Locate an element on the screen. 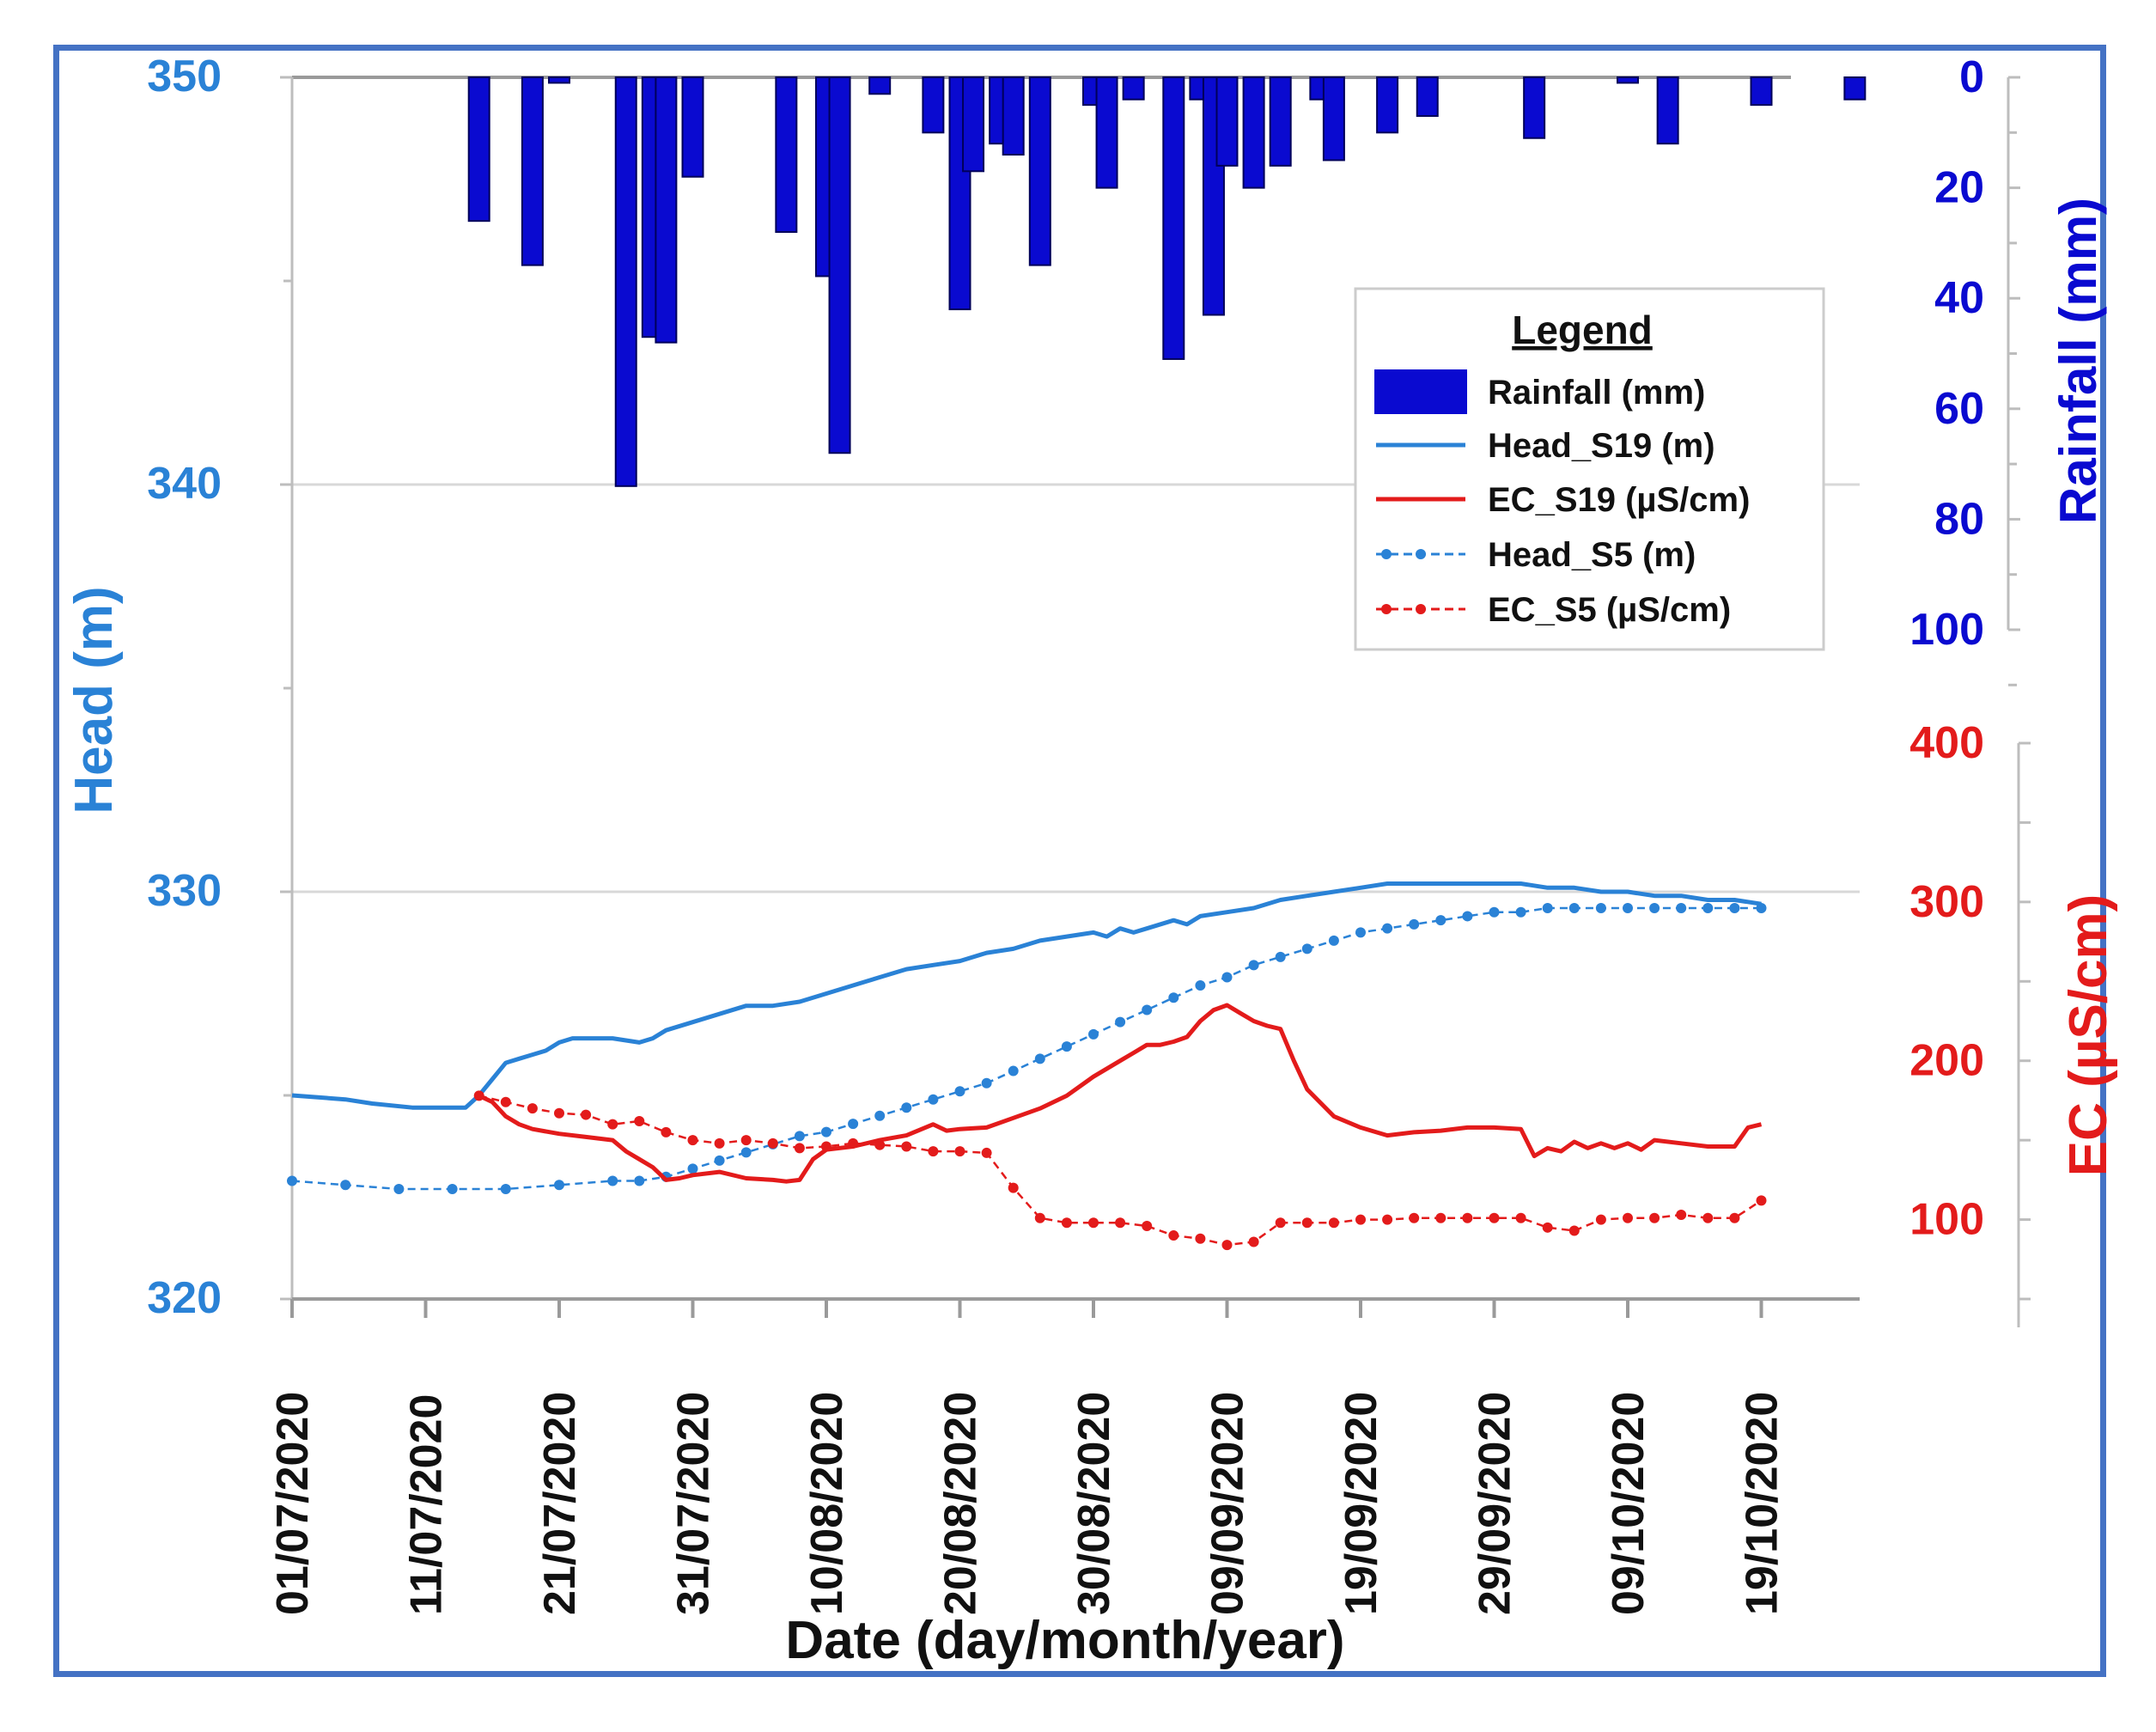  x-tick-label-8: 19/09/2020 is located at coordinates (1361, 1503).